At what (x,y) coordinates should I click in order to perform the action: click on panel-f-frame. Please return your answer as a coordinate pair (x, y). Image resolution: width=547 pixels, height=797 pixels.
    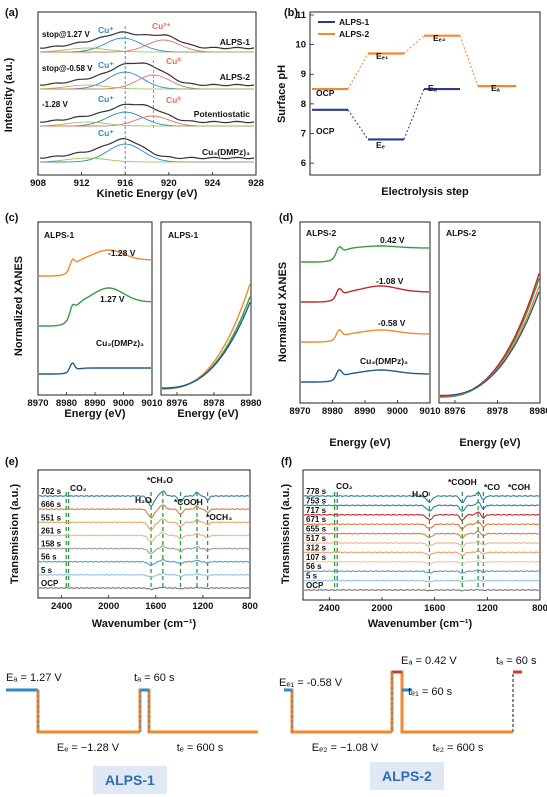
    Looking at the image, I should click on (421, 535).